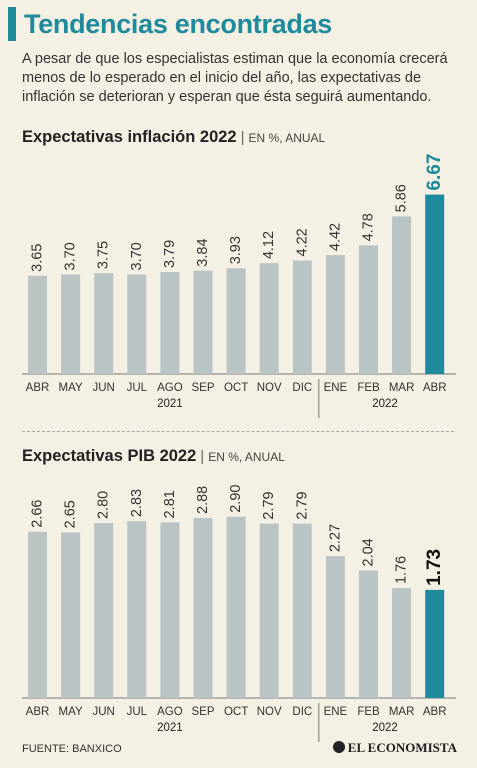  I want to click on value-label: 3.65, so click(38, 258).